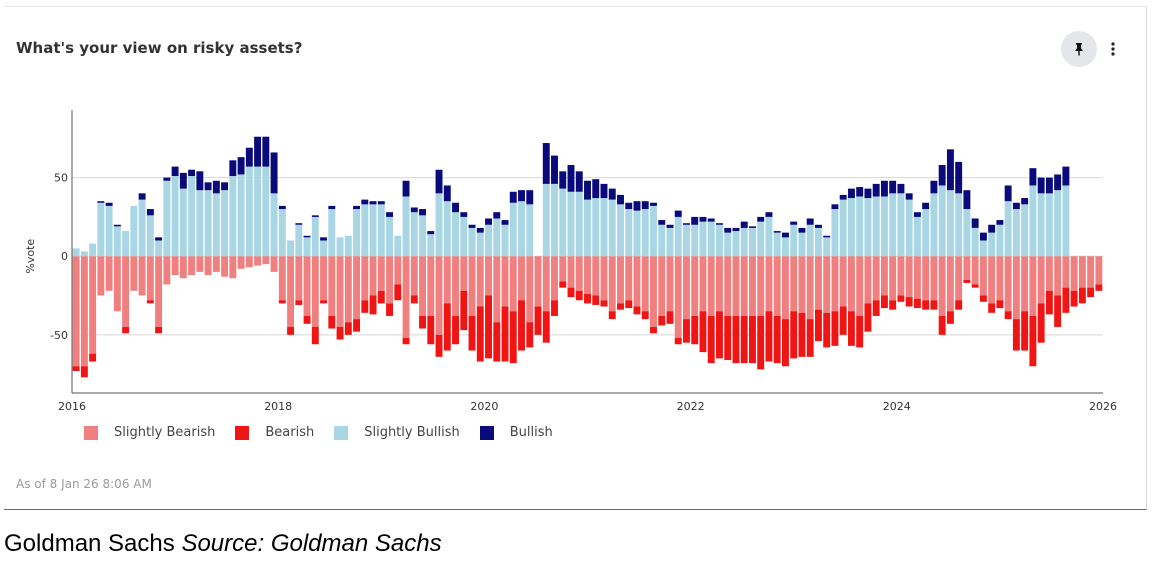  Describe the element at coordinates (397, 432) in the screenshot. I see `legend-item-slightly-bullish: Slightly Bullish` at that location.